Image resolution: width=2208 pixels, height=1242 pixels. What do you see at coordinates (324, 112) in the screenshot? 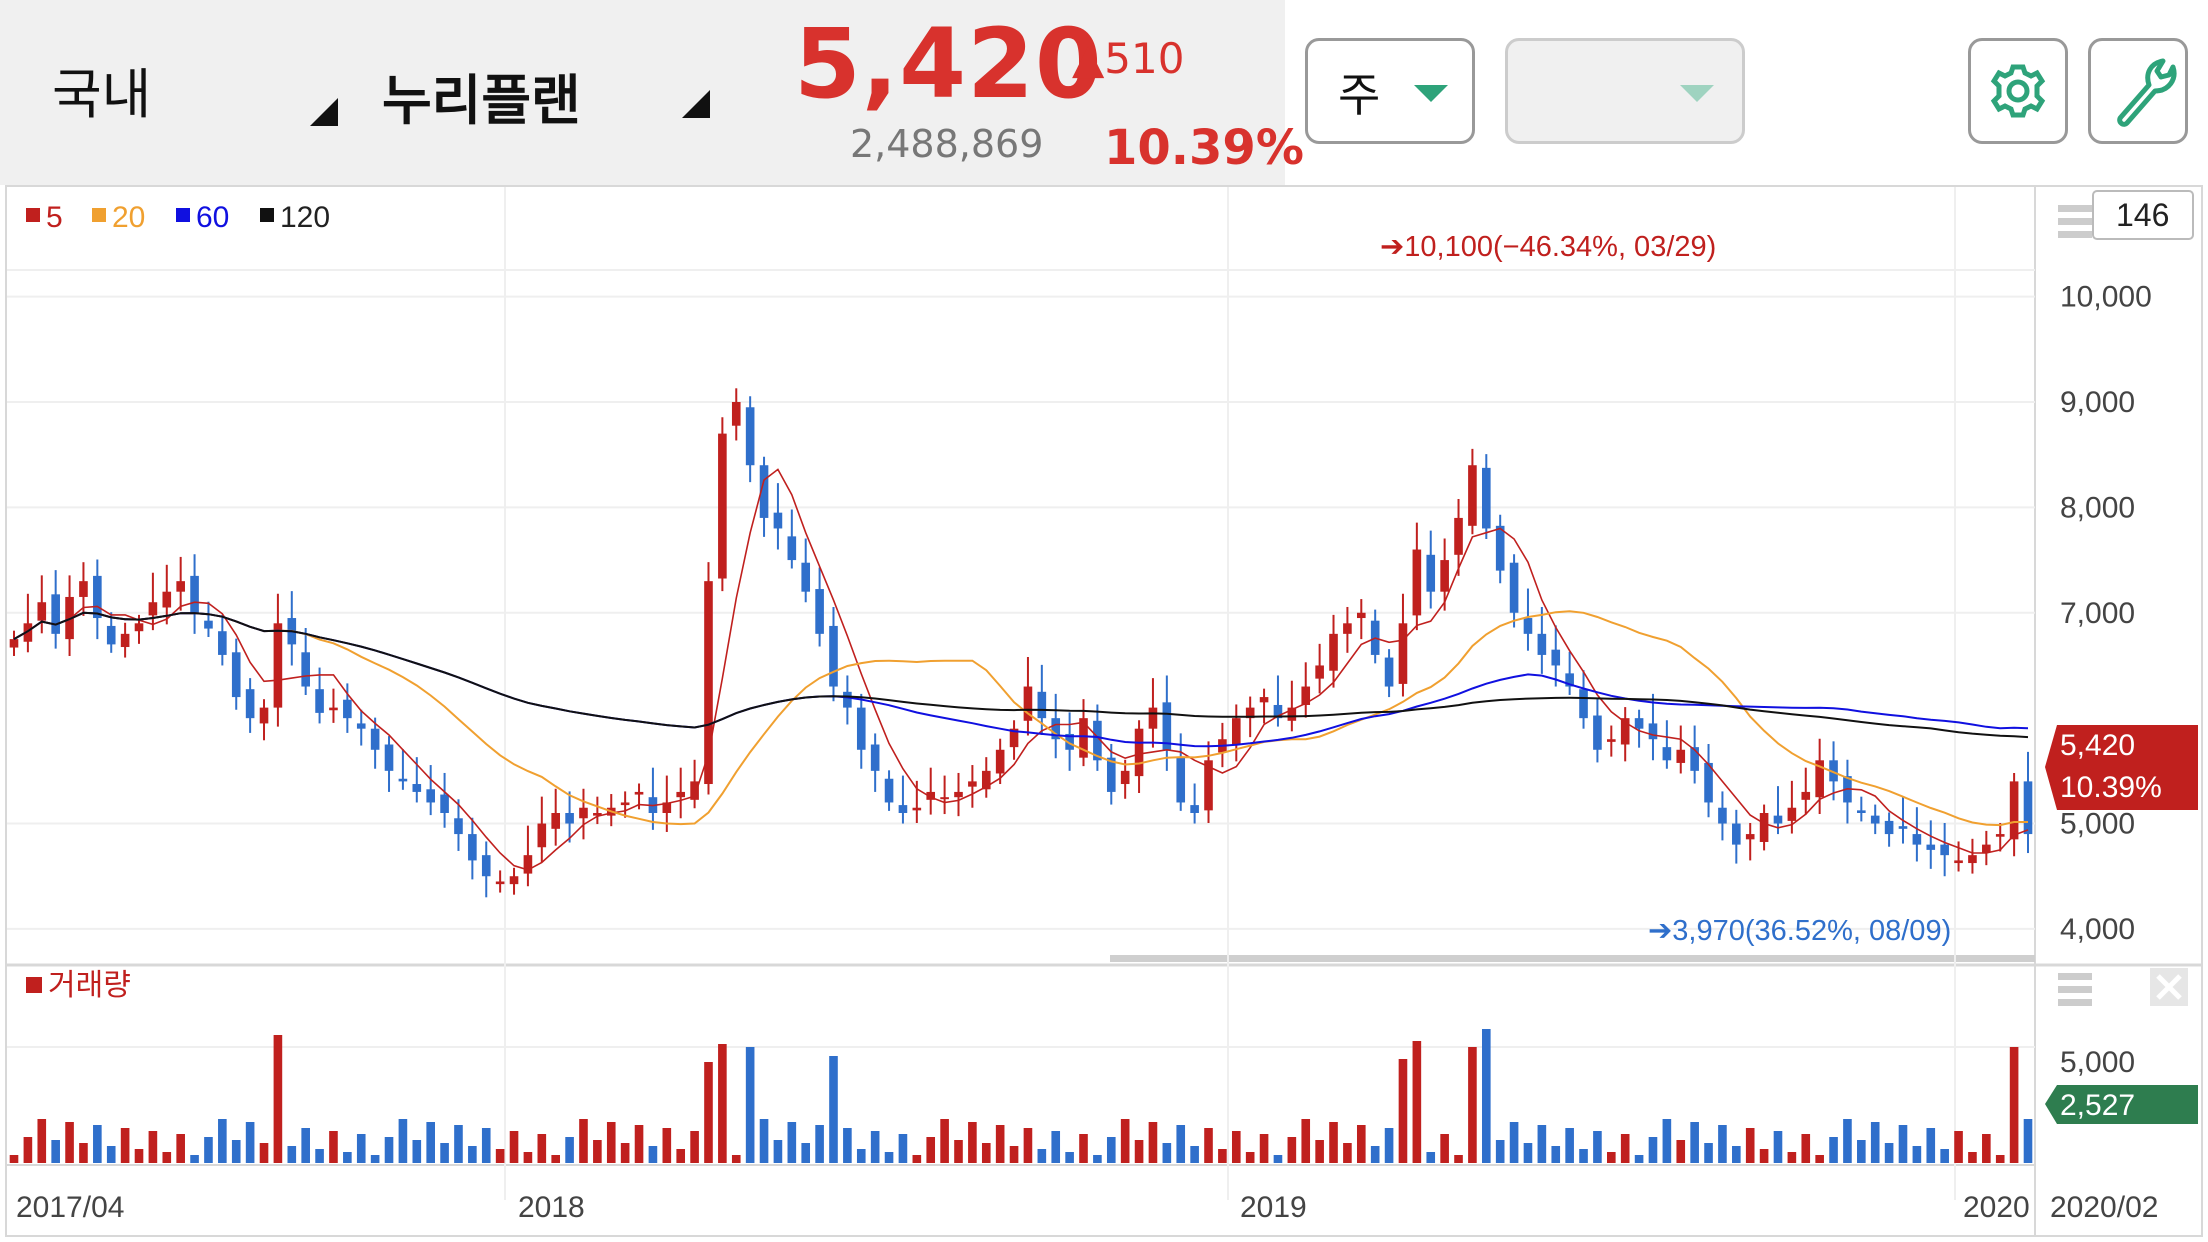
I see `market-dropdown-triangle` at bounding box center [324, 112].